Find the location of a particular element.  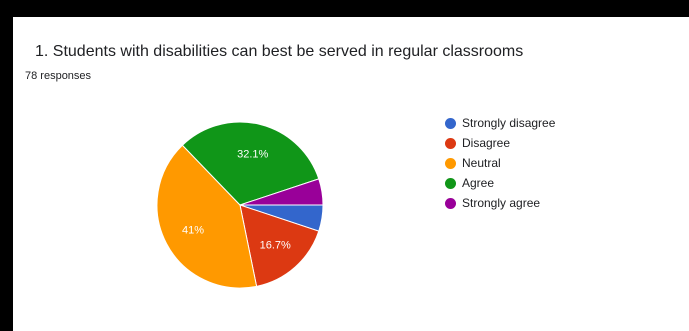

response-count: 78 responses is located at coordinates (58, 76).